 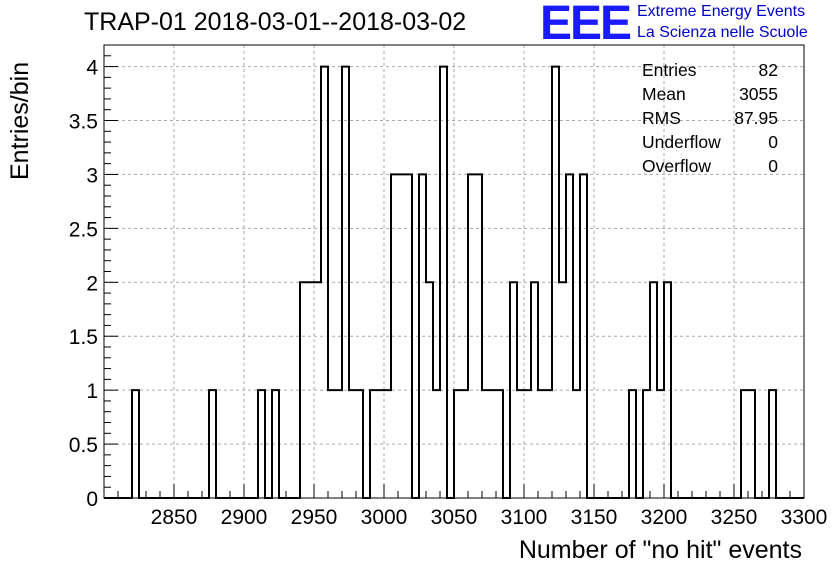 I want to click on x-axis-label: Number of "no hit" events, so click(x=660, y=550).